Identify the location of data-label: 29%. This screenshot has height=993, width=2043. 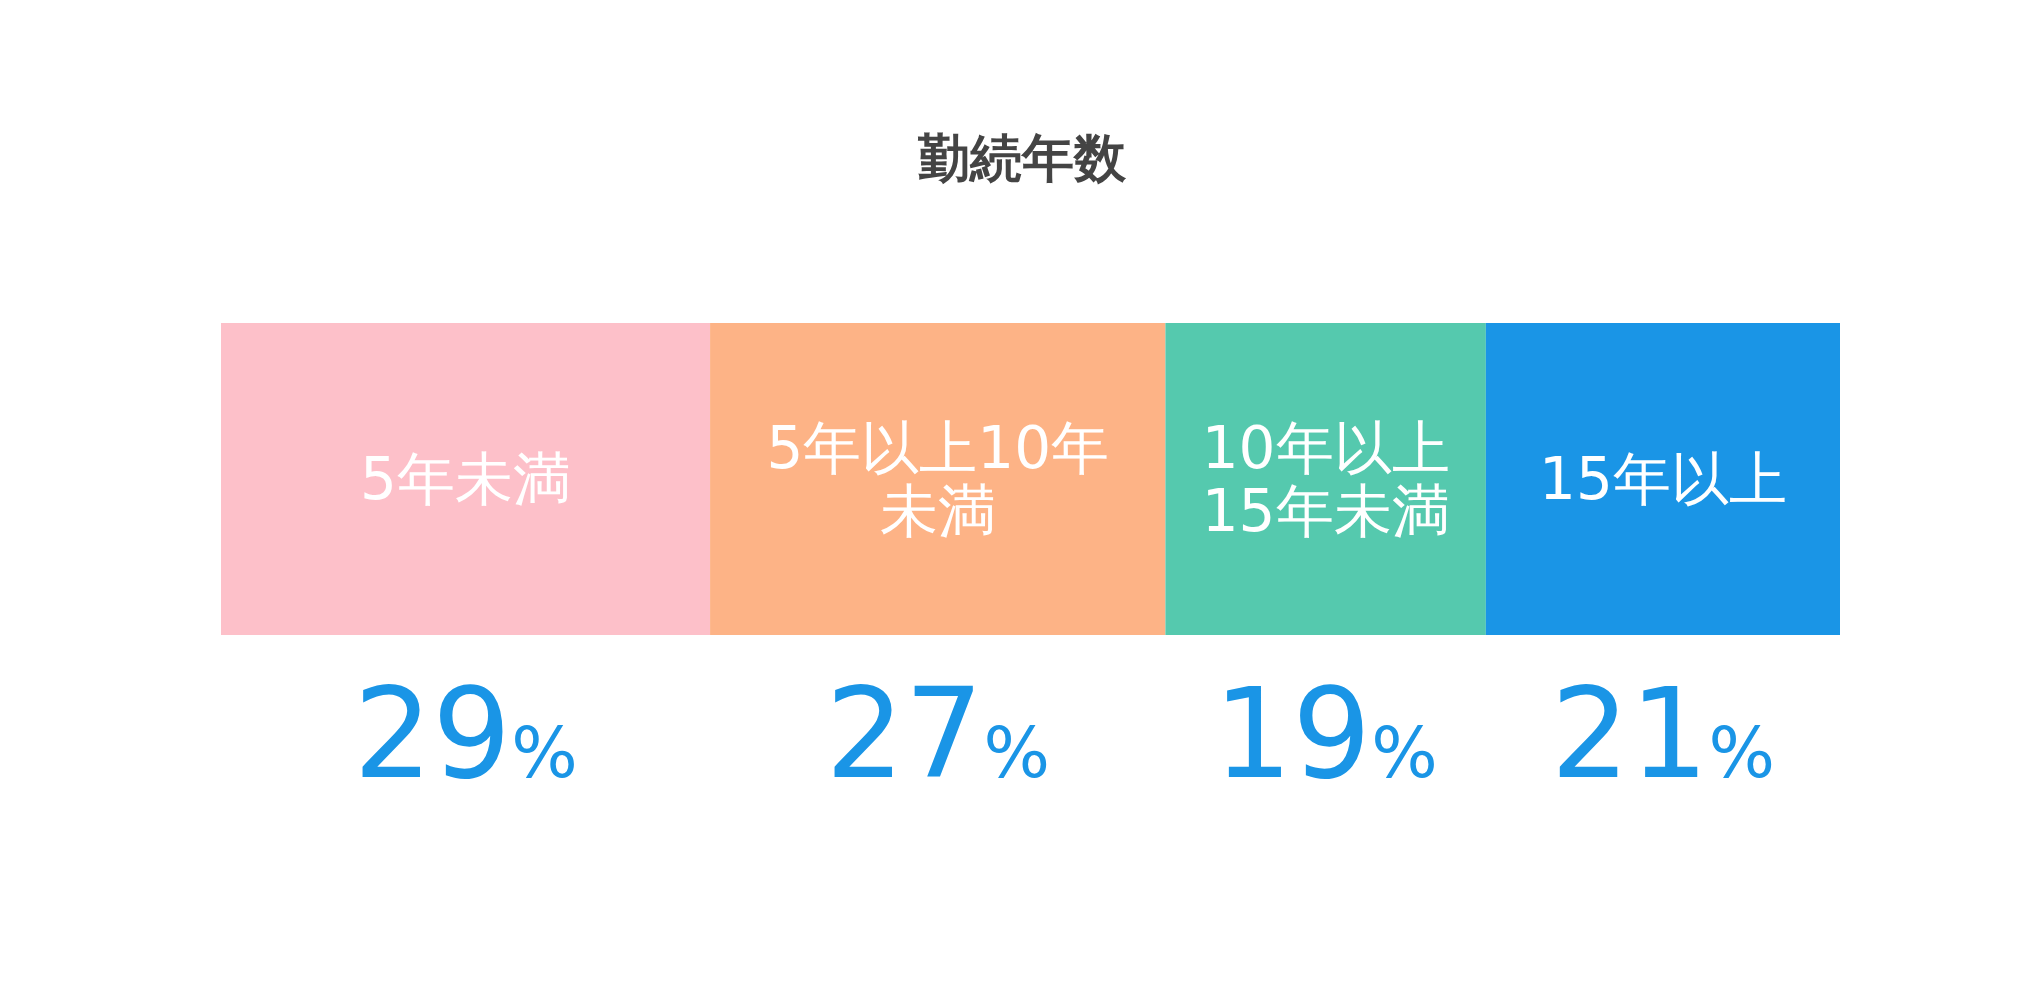
(465, 734).